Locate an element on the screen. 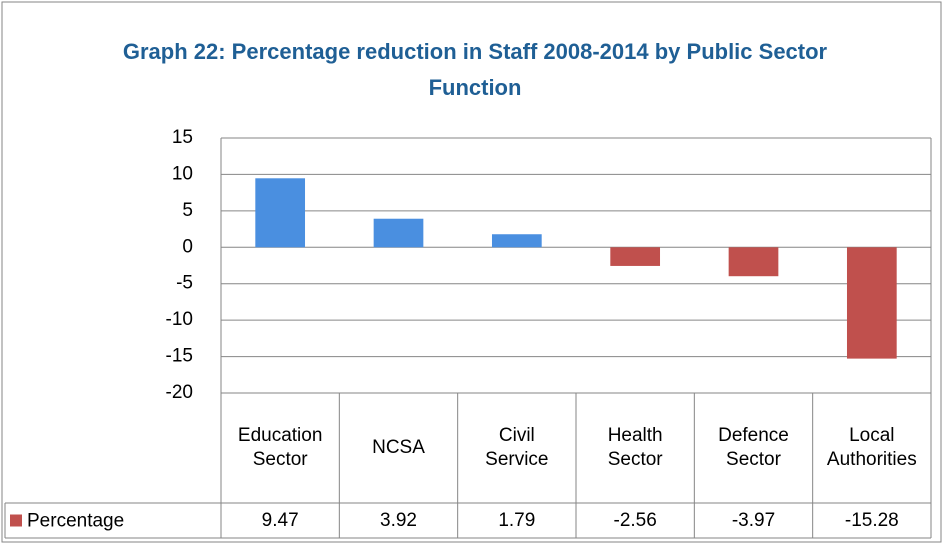 Image resolution: width=943 pixels, height=544 pixels. category-label-box: Education Sector is located at coordinates (280, 447).